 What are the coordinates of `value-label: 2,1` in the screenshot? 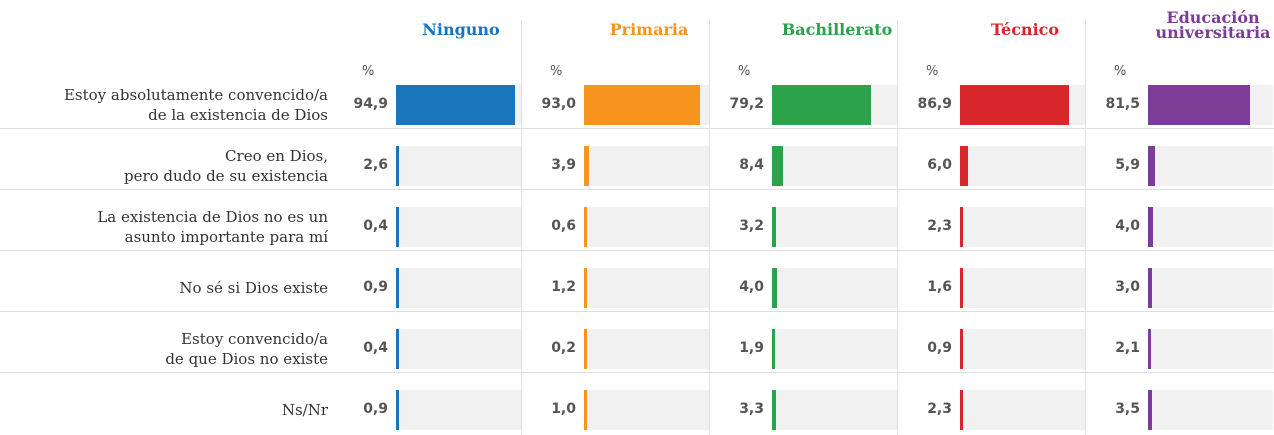 It's located at (1127, 347).